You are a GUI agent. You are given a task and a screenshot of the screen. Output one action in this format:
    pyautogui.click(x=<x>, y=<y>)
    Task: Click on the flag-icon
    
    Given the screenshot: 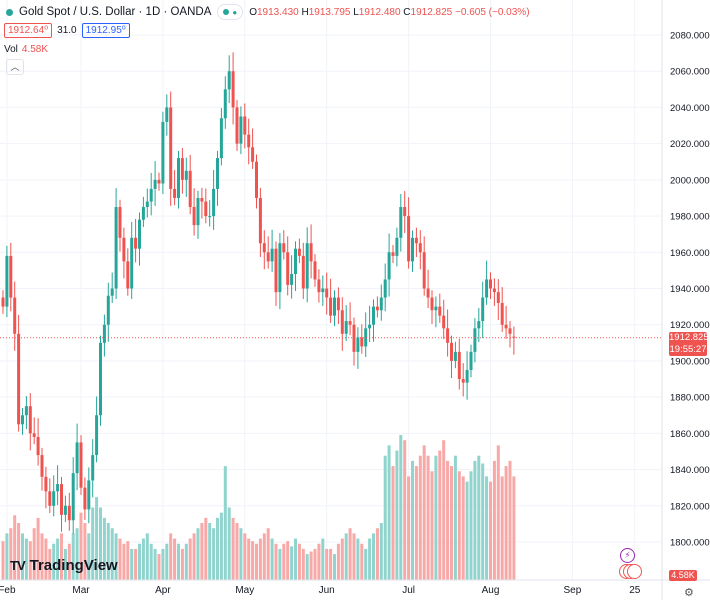 What is the action you would take?
    pyautogui.click(x=630, y=571)
    